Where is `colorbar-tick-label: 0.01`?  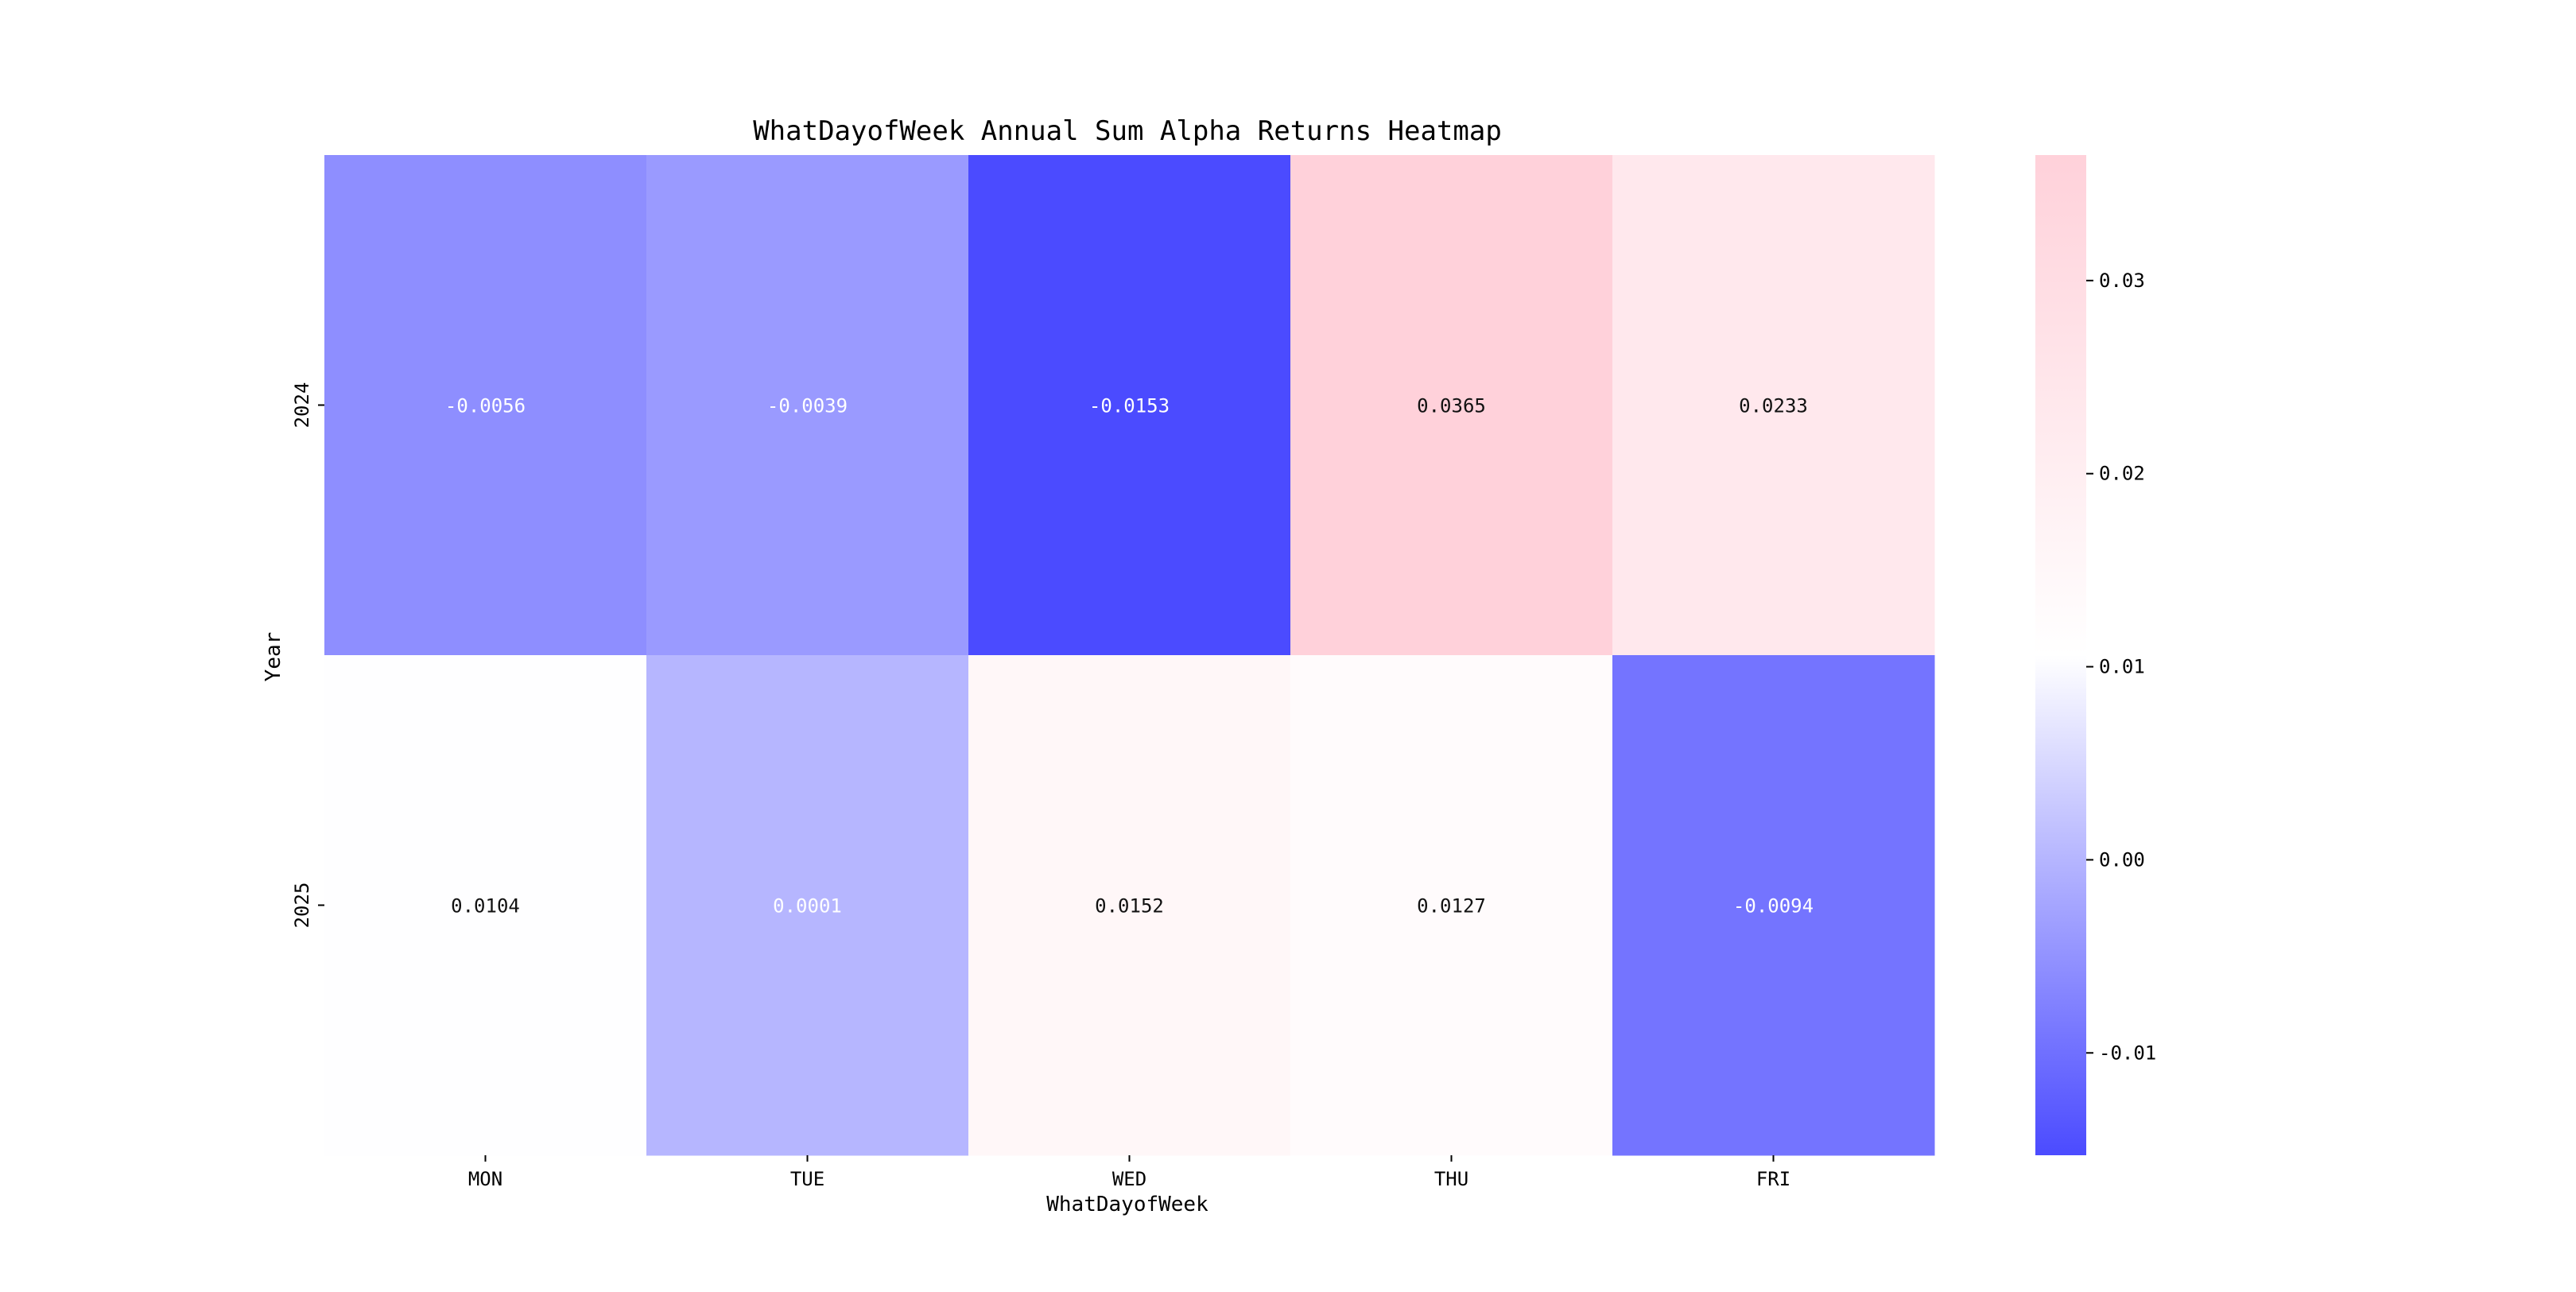 colorbar-tick-label: 0.01 is located at coordinates (2122, 667).